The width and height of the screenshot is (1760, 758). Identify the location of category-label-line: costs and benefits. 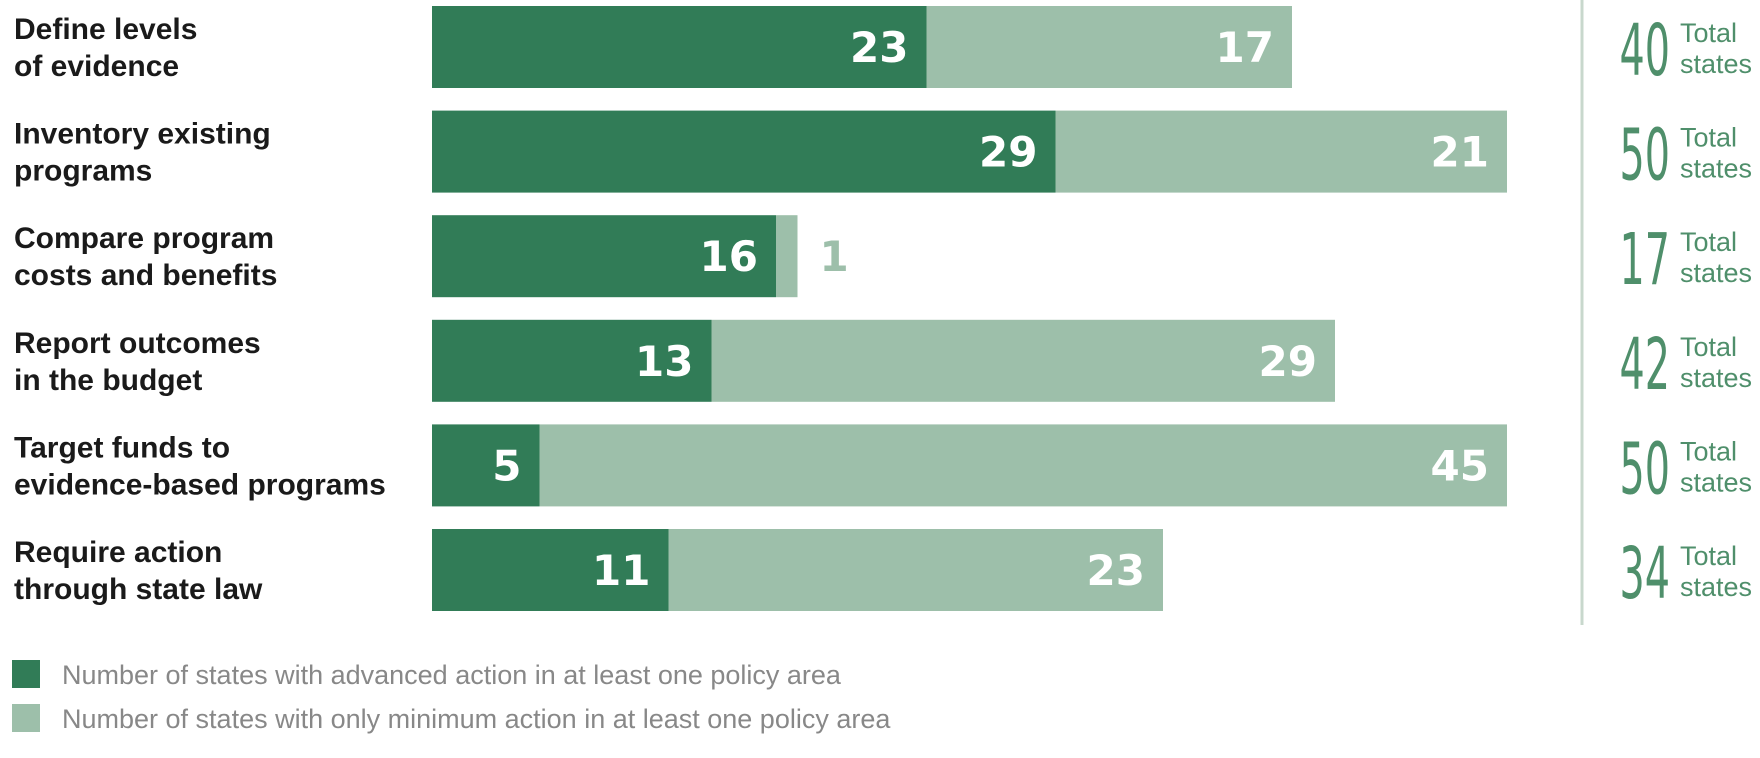
(145, 275).